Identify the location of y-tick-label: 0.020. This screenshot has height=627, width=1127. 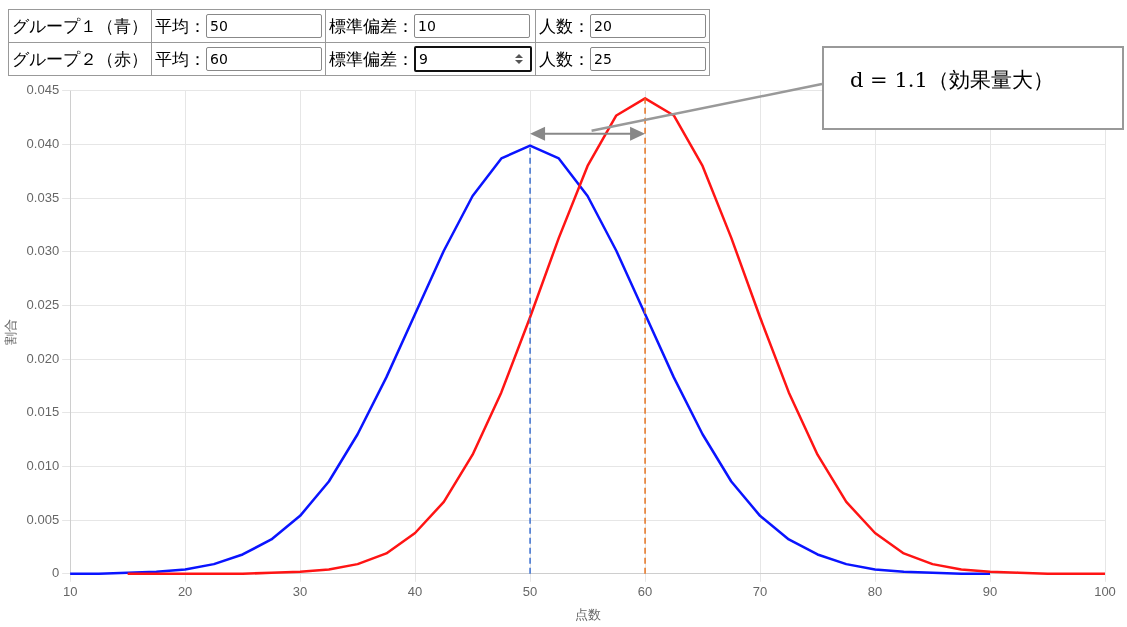
(43, 358).